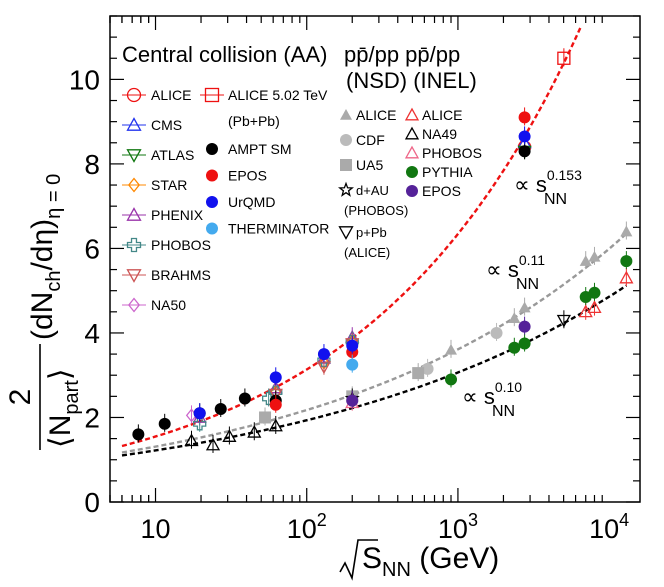 Image resolution: width=664 pixels, height=587 pixels. Describe the element at coordinates (158, 155) in the screenshot. I see `legend-entry-atlas: ATLAS` at that location.